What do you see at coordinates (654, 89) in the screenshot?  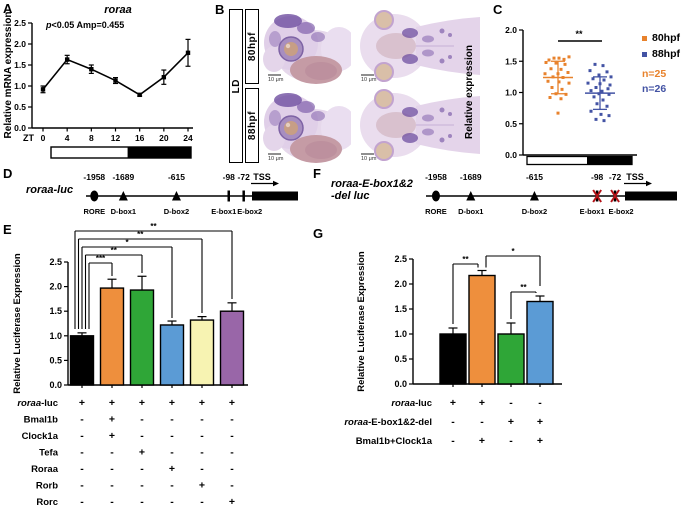 I see `svg-text: n=26` at bounding box center [654, 89].